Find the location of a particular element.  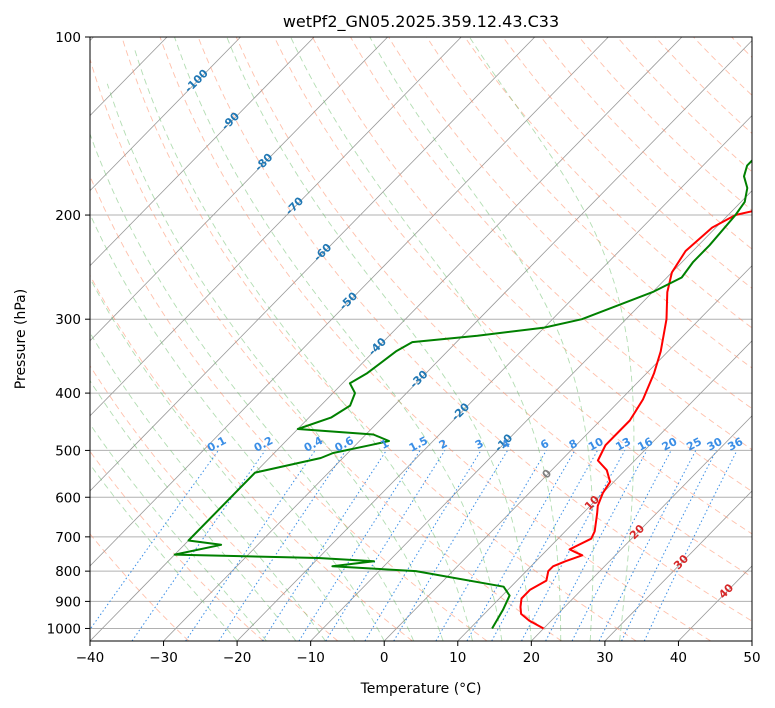

mixing-ratio-label: 36 is located at coordinates (736, 444).